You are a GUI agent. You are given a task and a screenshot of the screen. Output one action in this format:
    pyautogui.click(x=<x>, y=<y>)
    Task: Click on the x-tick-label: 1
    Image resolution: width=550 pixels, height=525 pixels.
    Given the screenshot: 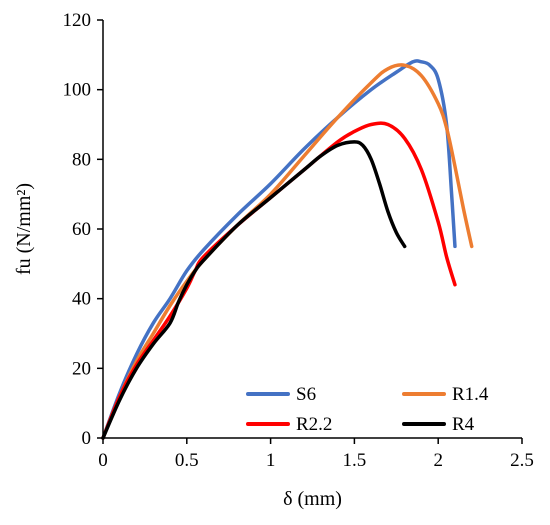 What is the action you would take?
    pyautogui.click(x=271, y=460)
    